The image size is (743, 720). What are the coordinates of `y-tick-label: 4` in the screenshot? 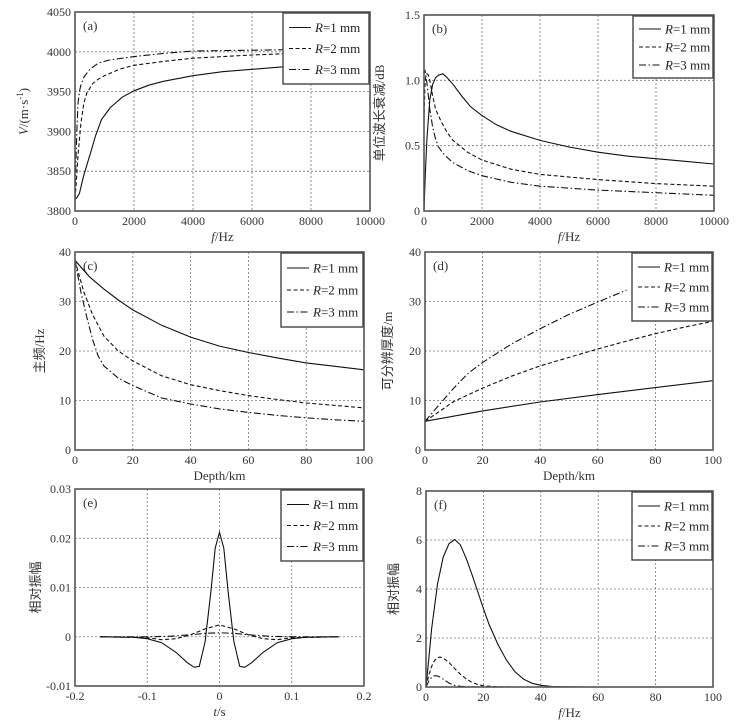 It's located at (419, 589).